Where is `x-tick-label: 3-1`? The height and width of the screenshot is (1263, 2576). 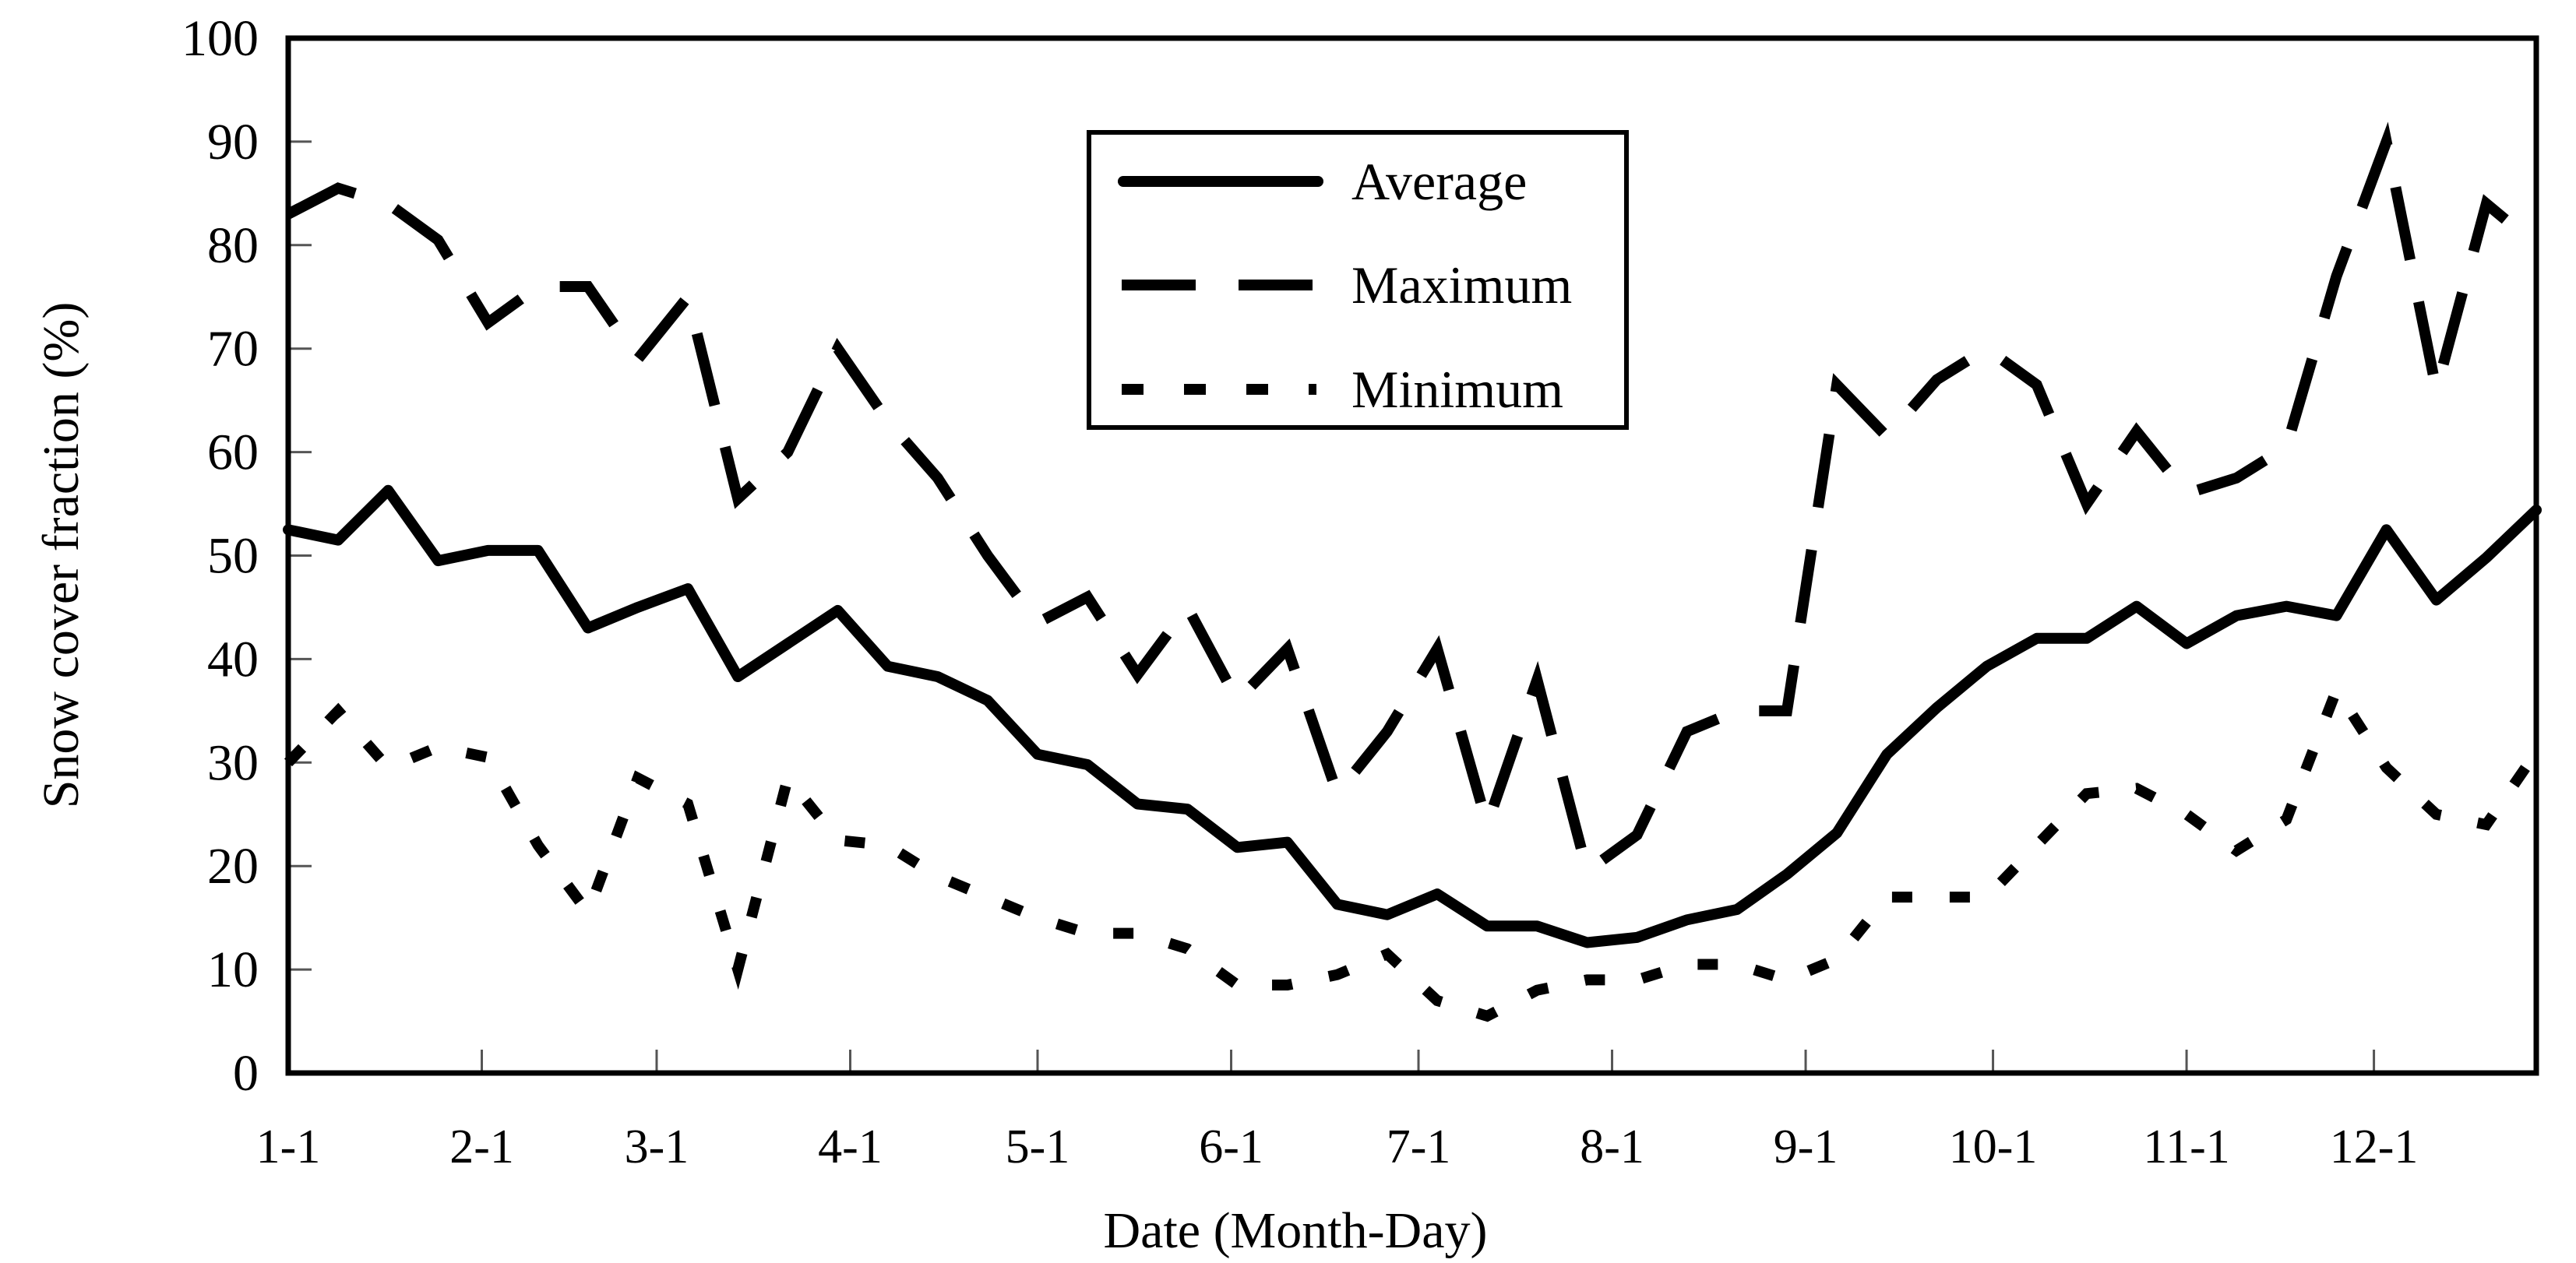 x-tick-label: 3-1 is located at coordinates (657, 1147).